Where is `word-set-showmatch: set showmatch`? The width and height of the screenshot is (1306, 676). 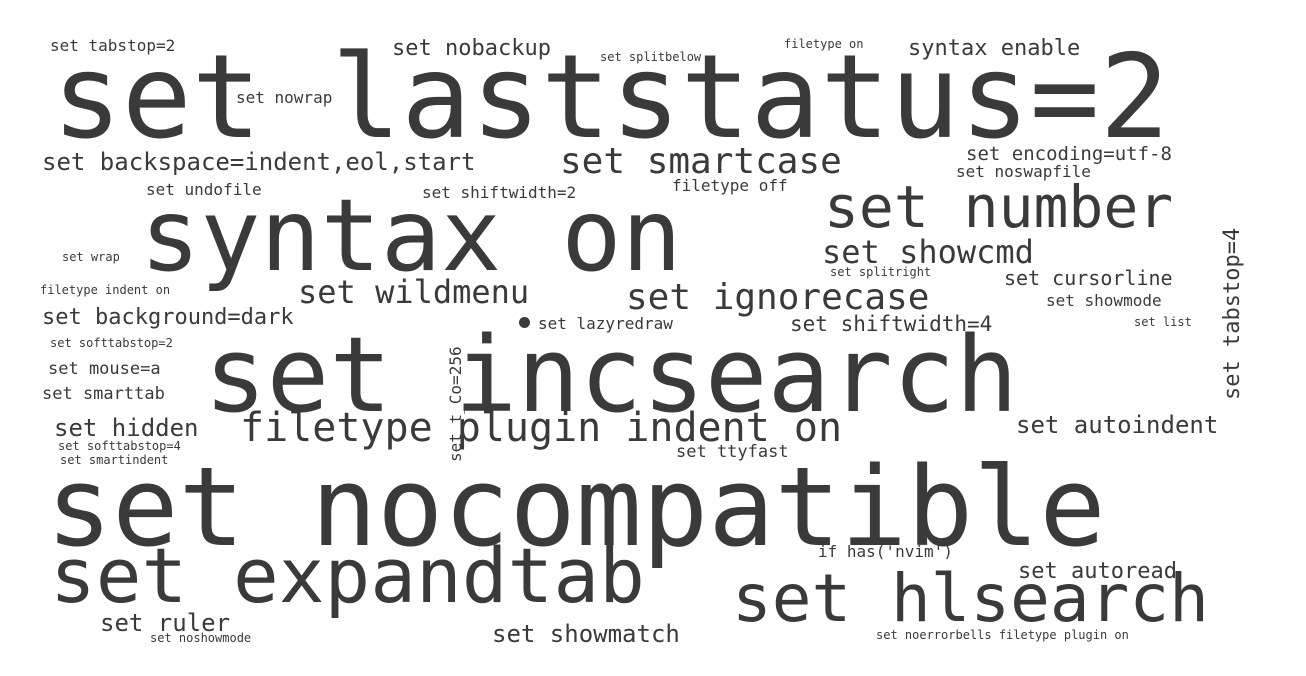
word-set-showmatch: set showmatch is located at coordinates (586, 634).